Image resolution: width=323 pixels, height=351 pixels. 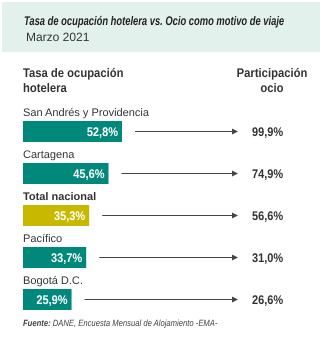 I want to click on text: Tasa de ocupación hotelera vs. Ocio como motivo de viaje, so click(x=154, y=21).